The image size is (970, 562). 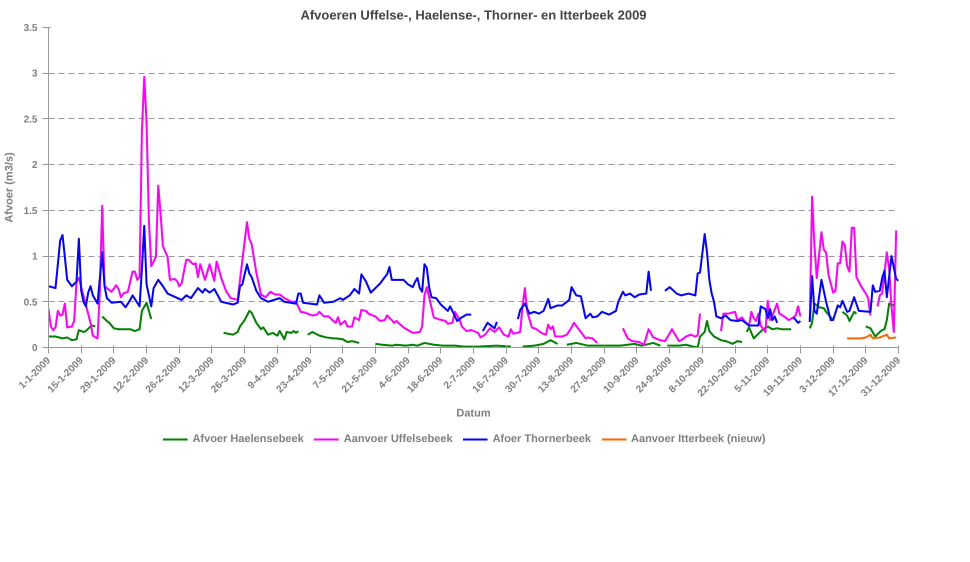 I want to click on legend-label: Afvoer Haelensebeek, so click(x=248, y=439).